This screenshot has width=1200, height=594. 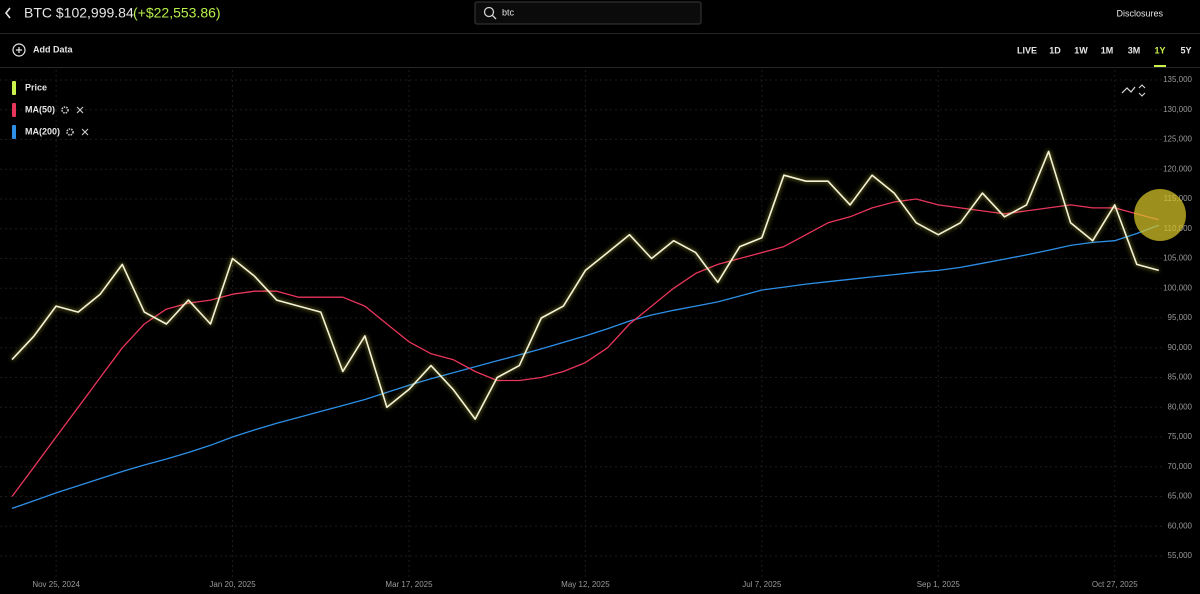 I want to click on price-change: (+$22,553.86), so click(x=177, y=13).